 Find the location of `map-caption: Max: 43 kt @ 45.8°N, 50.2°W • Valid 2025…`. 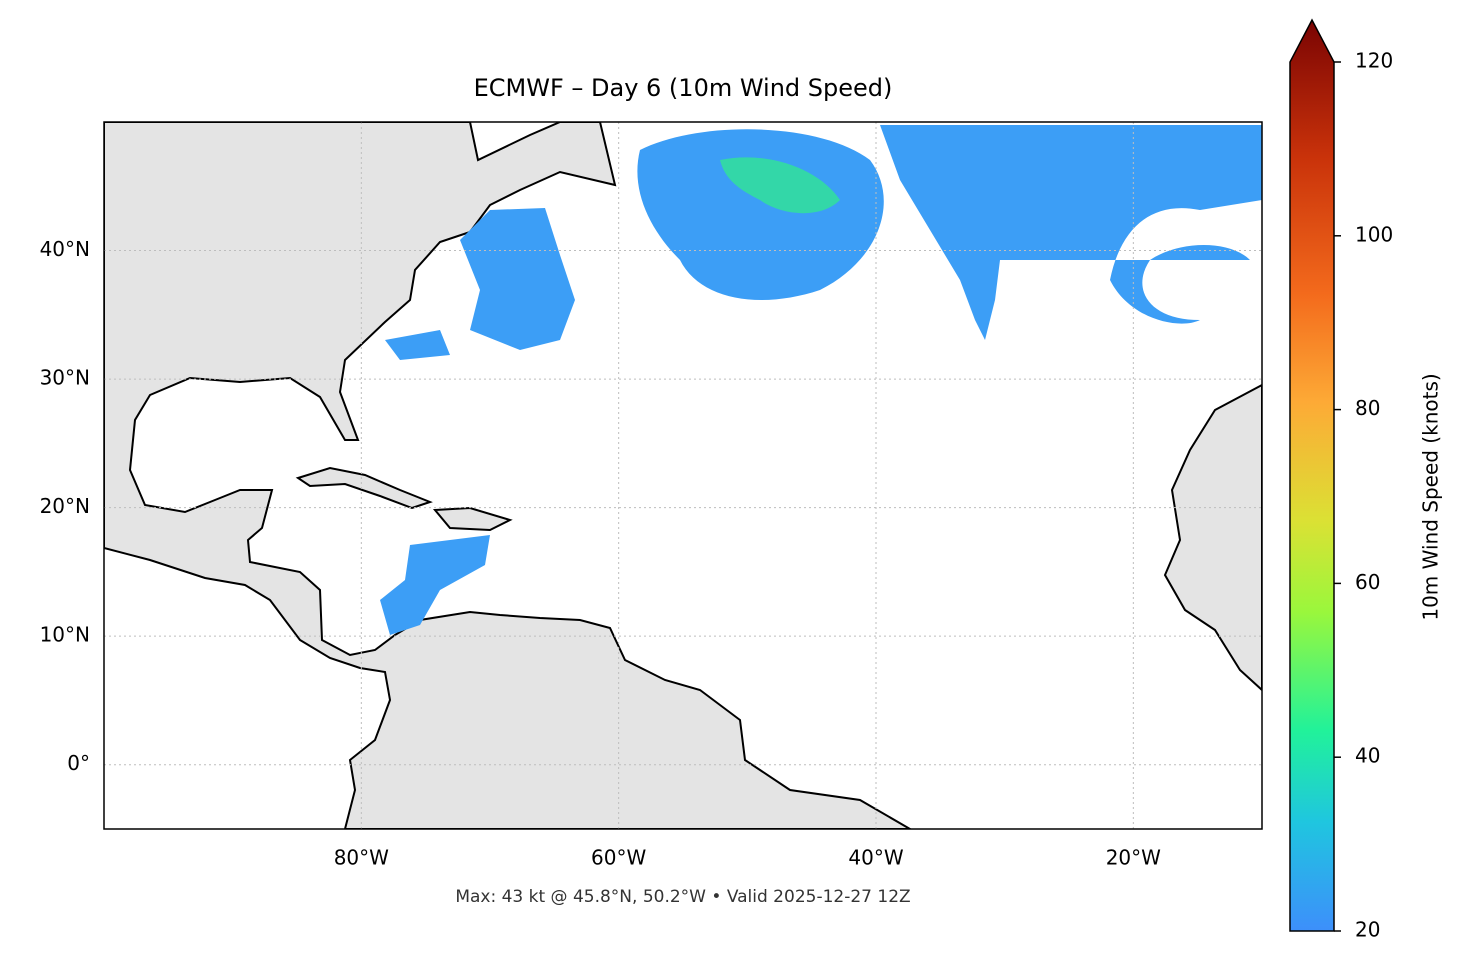

map-caption: Max: 43 kt @ 45.8°N, 50.2°W • Valid 2025… is located at coordinates (682, 897).